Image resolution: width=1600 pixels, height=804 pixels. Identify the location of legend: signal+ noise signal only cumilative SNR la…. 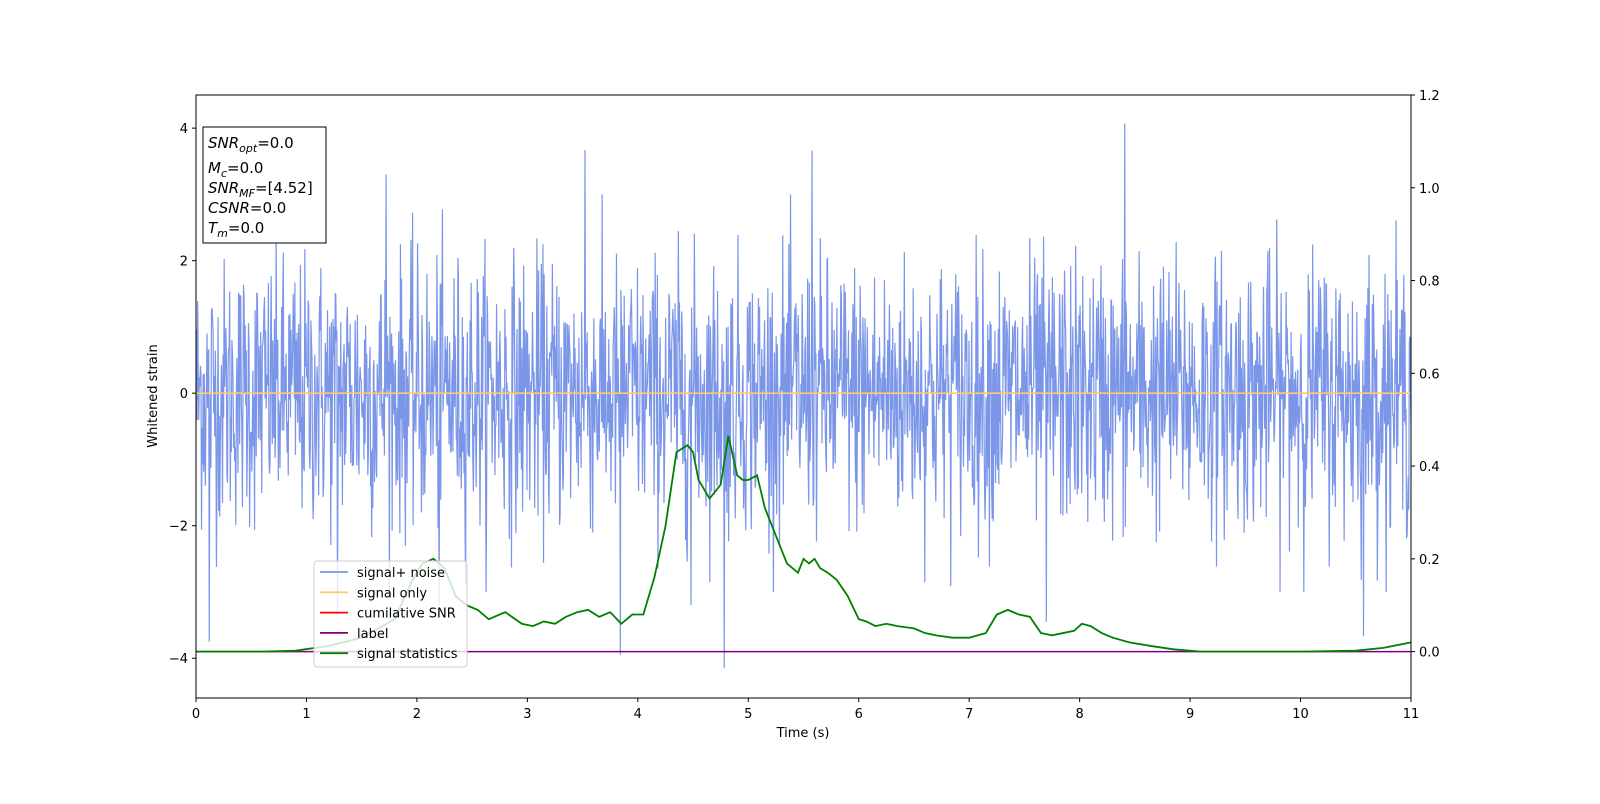
(390, 614).